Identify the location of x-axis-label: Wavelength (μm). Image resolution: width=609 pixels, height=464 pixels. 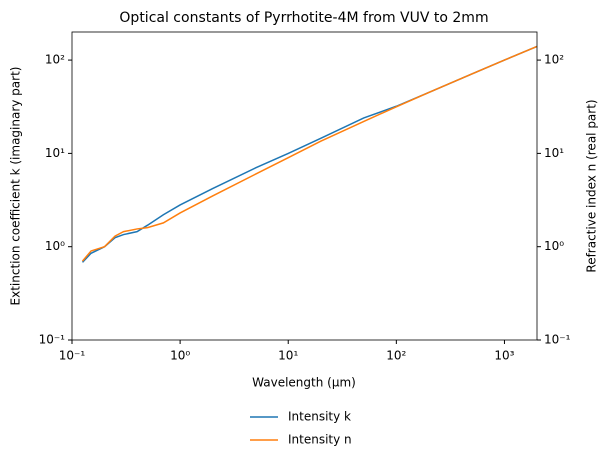
(304, 383).